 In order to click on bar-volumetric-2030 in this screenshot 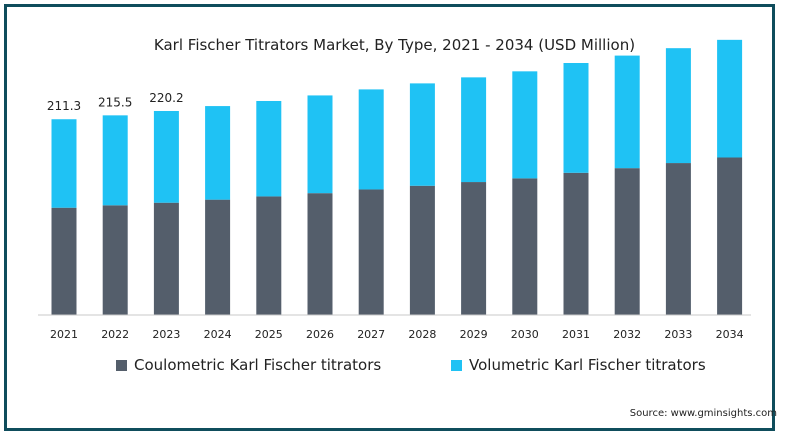, I will do `click(525, 125)`.